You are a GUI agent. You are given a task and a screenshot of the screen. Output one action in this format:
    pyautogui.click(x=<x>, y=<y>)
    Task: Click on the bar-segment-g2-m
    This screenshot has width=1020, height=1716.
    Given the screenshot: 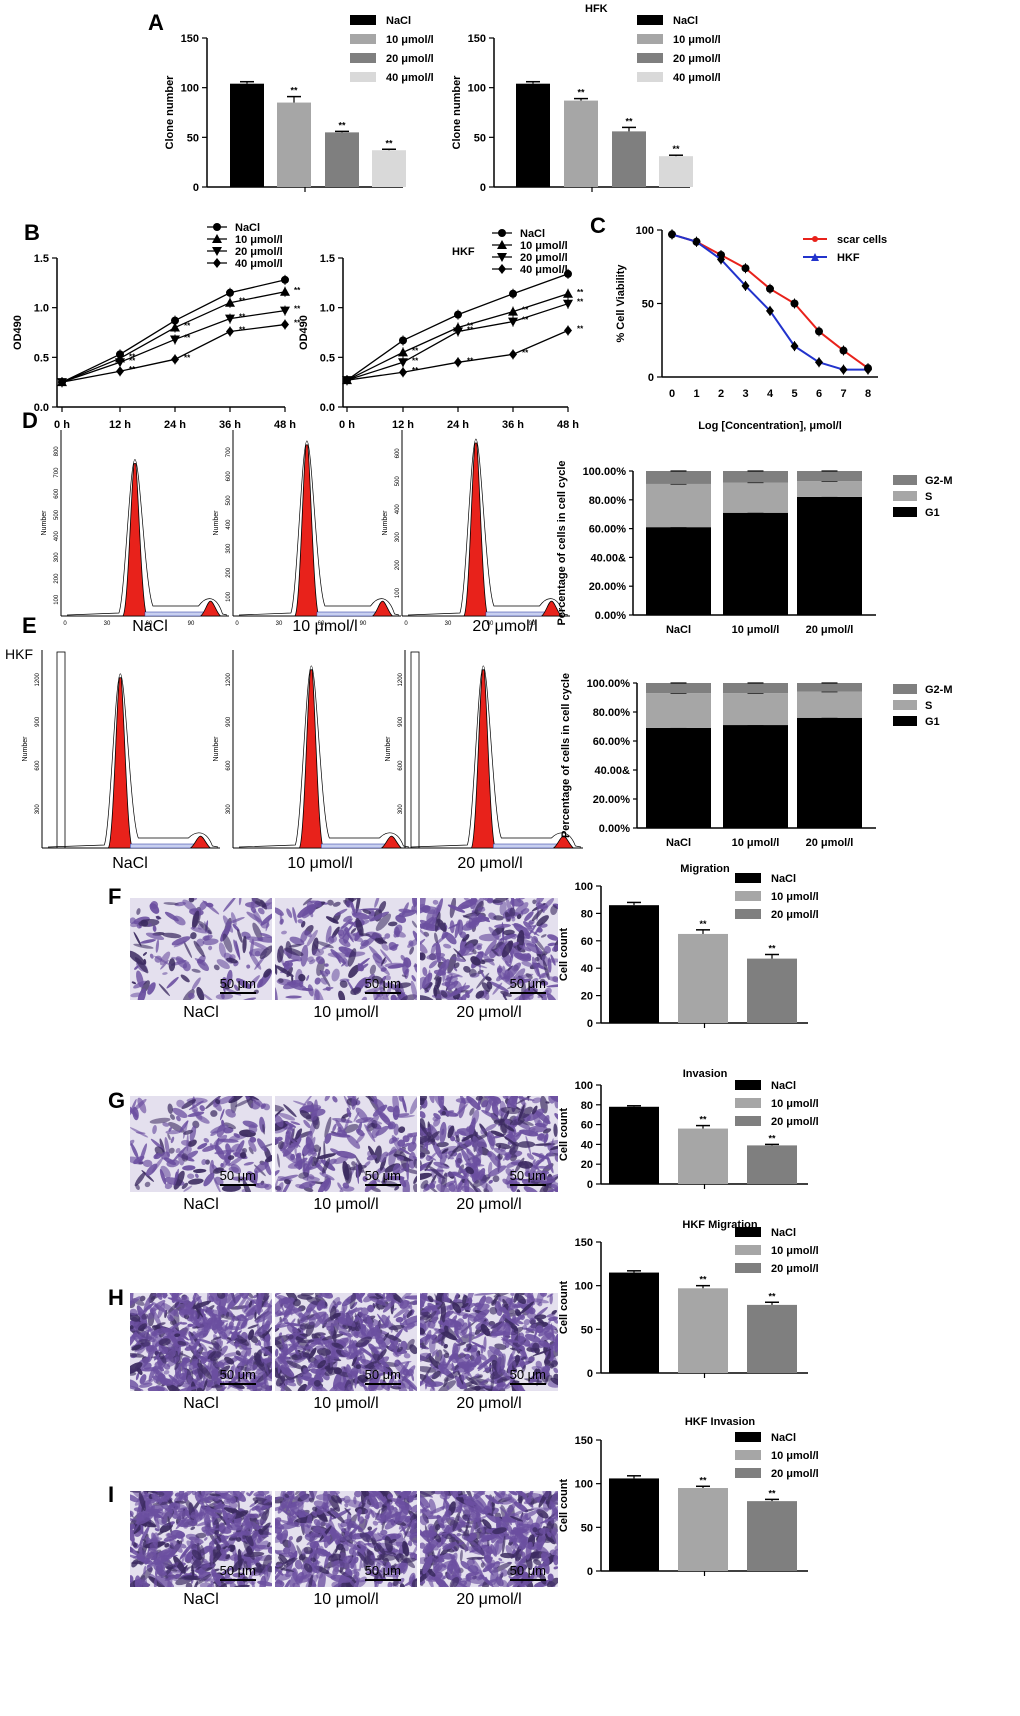 What is the action you would take?
    pyautogui.click(x=678, y=688)
    